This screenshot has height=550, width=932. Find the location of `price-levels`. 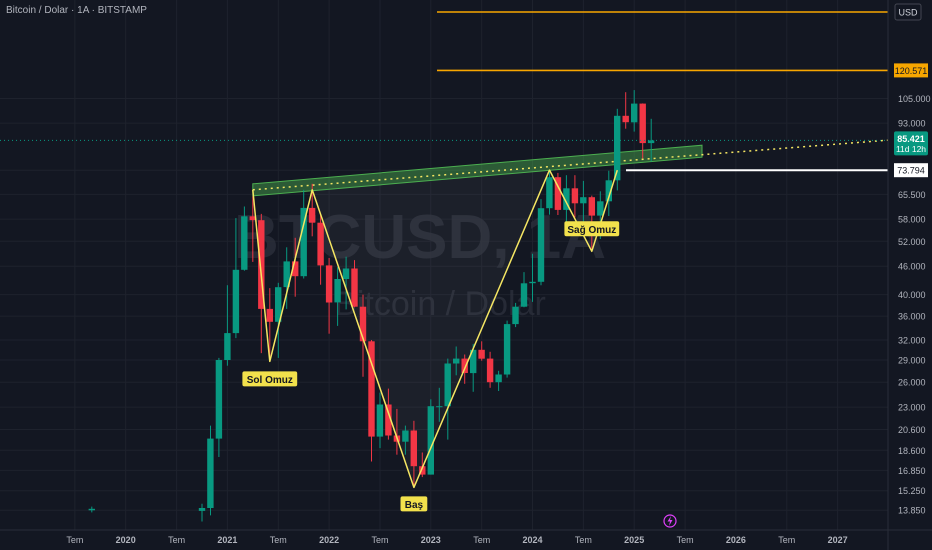

price-levels is located at coordinates (662, 91).